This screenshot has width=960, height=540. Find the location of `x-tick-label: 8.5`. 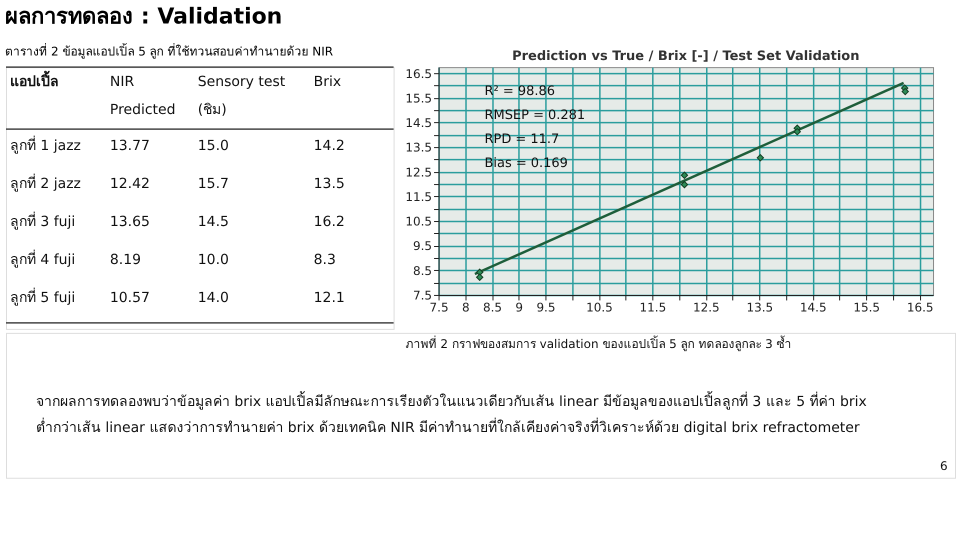

x-tick-label: 8.5 is located at coordinates (492, 307).